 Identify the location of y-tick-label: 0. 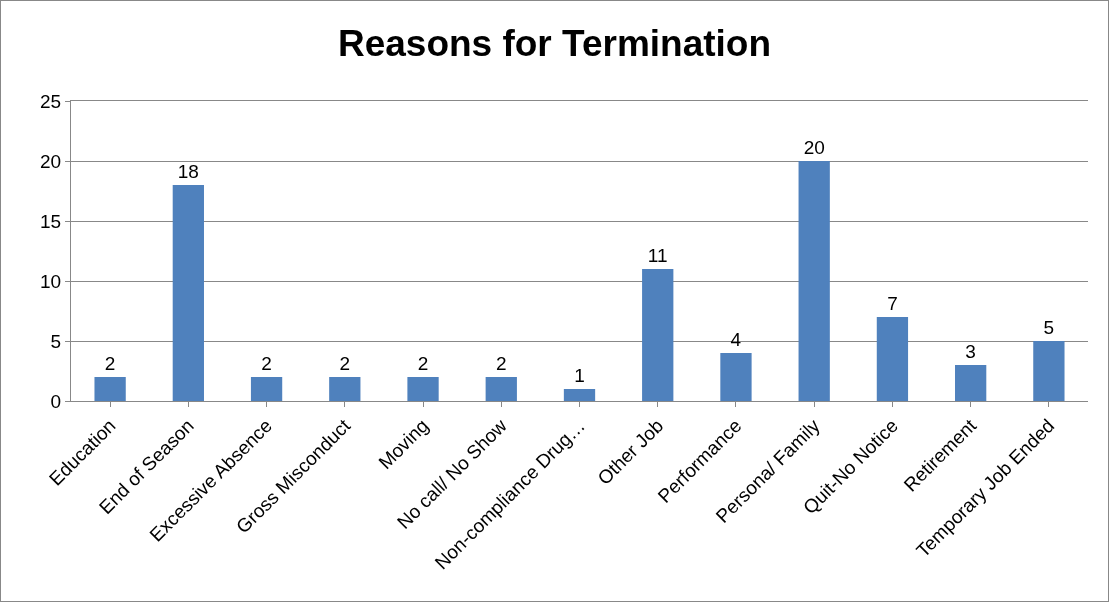
(56, 401).